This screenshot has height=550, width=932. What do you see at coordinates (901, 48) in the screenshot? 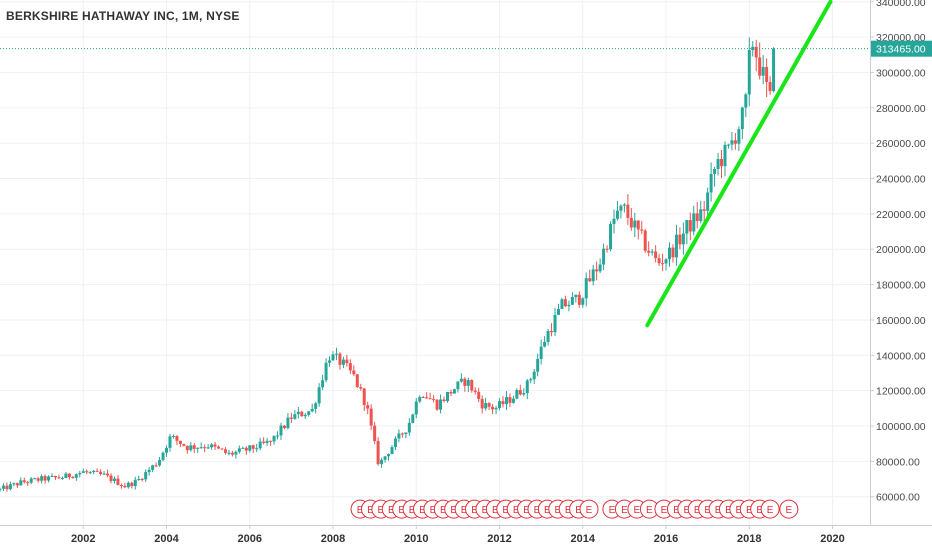
I see `last-price-badge: 313465.00` at bounding box center [901, 48].